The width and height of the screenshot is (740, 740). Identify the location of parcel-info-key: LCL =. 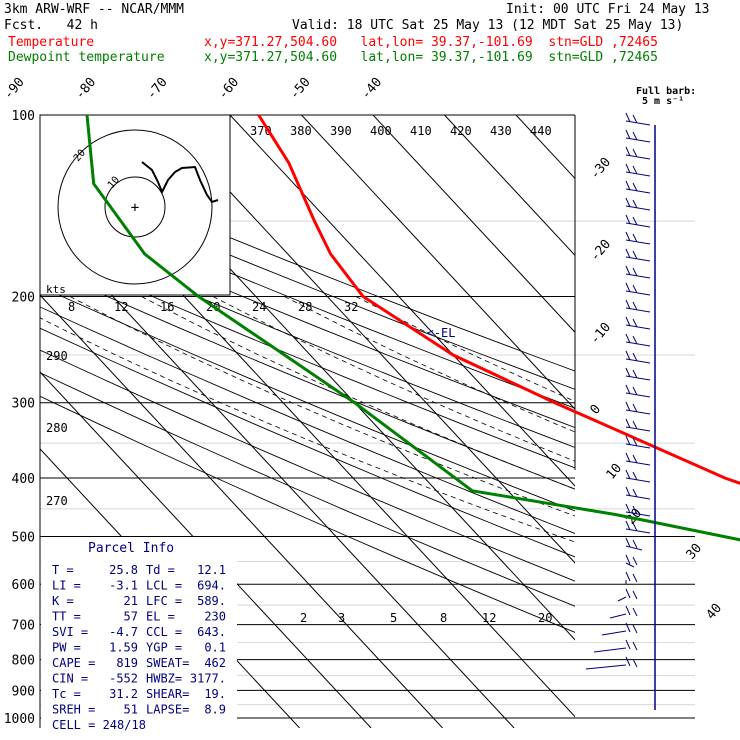
(164, 586).